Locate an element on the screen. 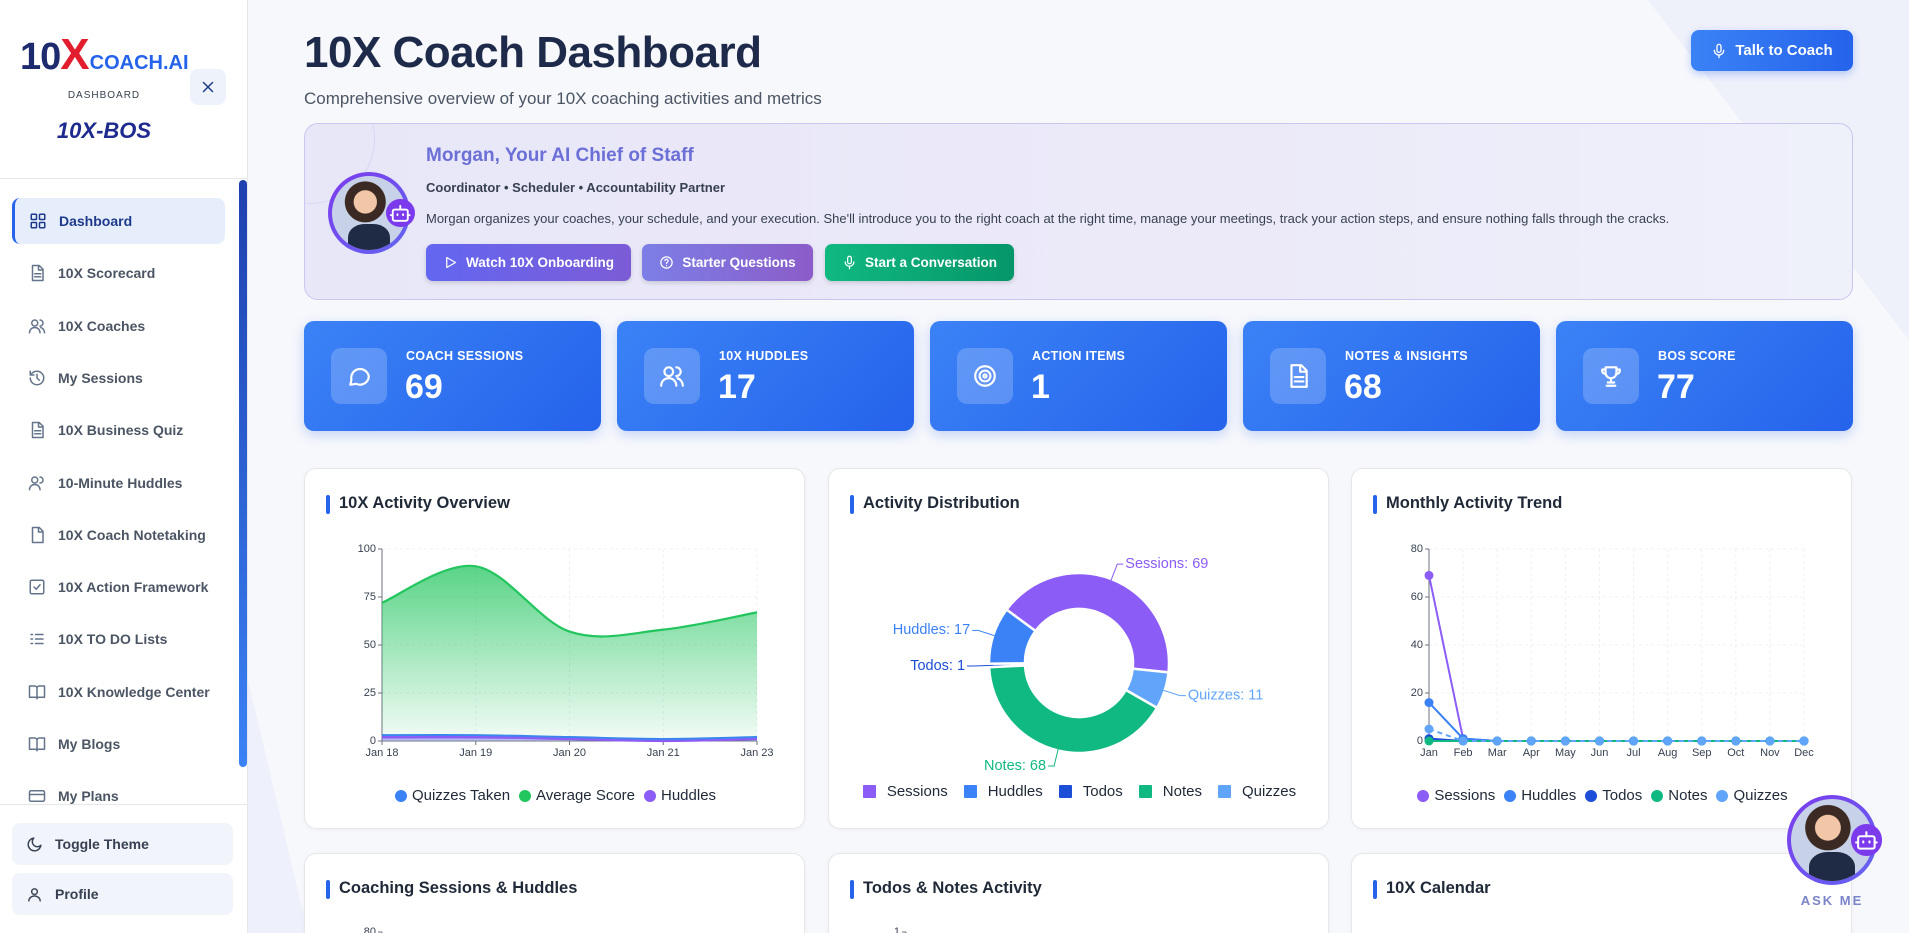 The image size is (1909, 933). legend-label: Notes is located at coordinates (1182, 791).